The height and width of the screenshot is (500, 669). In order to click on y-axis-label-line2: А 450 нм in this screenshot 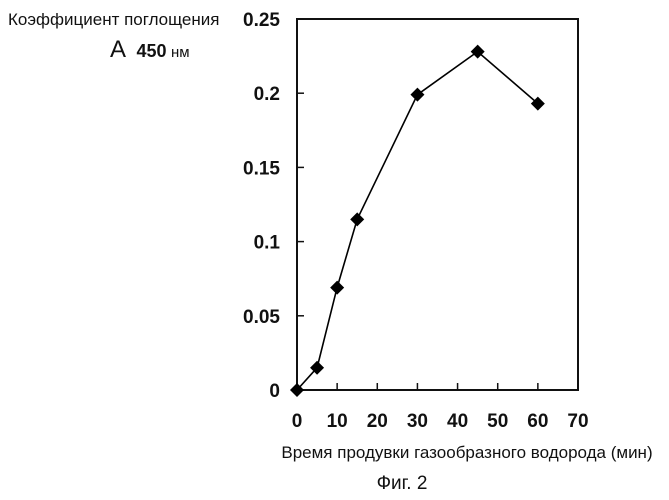, I will do `click(150, 49)`.